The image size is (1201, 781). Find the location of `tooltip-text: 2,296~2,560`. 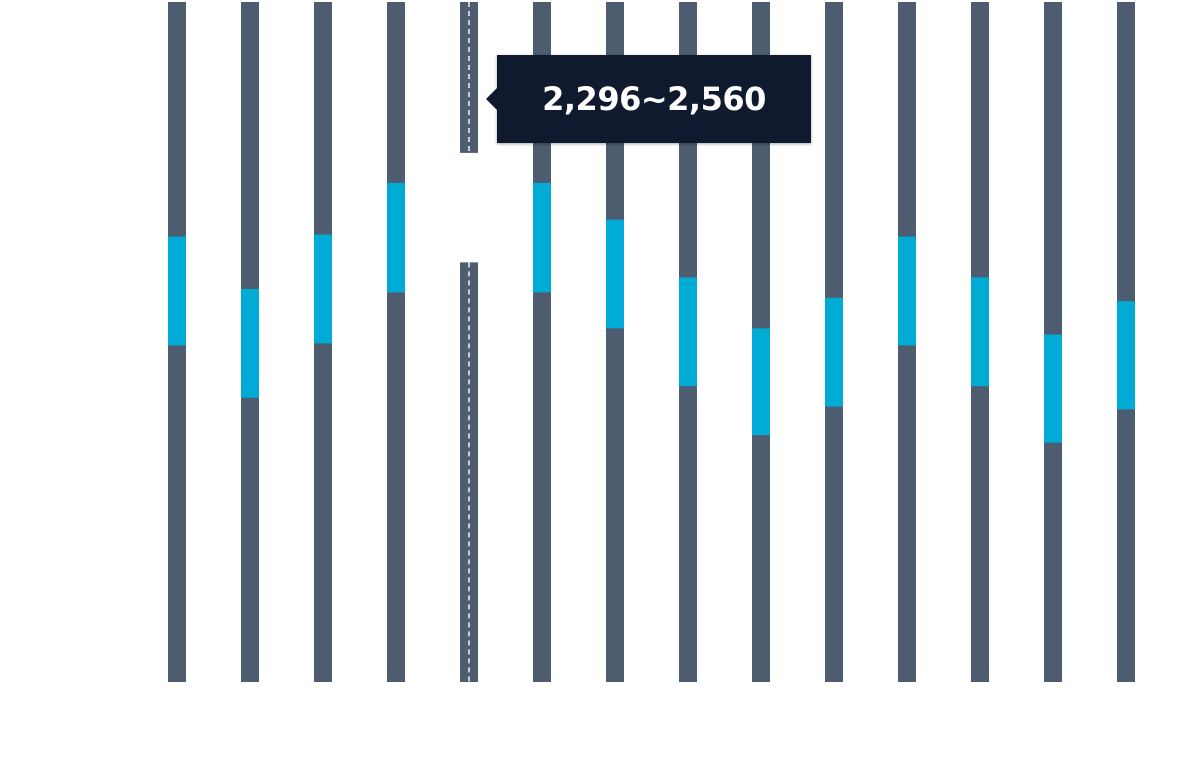

tooltip-text: 2,296~2,560 is located at coordinates (654, 99).